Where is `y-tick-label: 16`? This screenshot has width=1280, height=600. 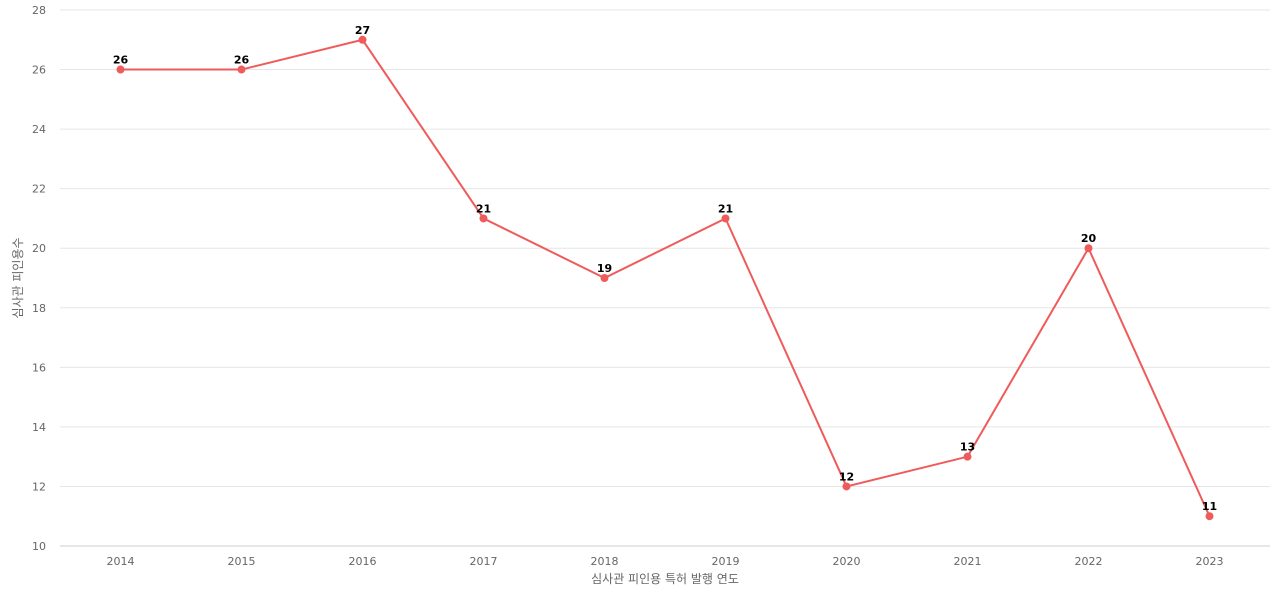 y-tick-label: 16 is located at coordinates (39, 367).